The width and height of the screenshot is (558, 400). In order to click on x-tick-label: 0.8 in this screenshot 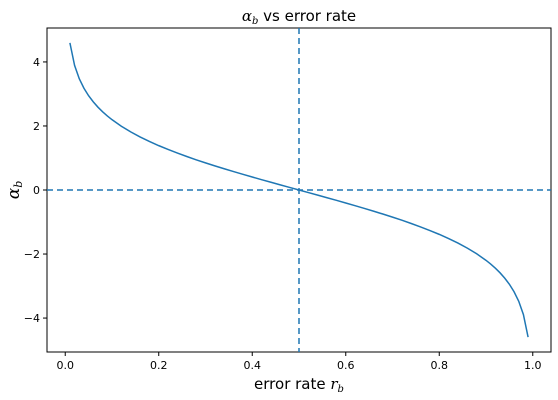, I will do `click(440, 365)`.